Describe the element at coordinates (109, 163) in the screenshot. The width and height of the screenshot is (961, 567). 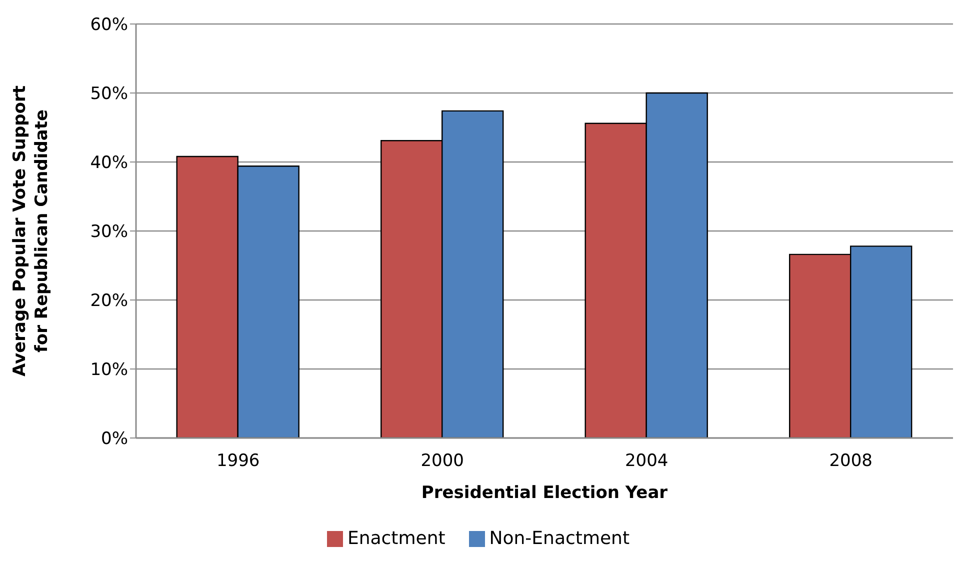
I see `y-tick-label: 40%` at that location.